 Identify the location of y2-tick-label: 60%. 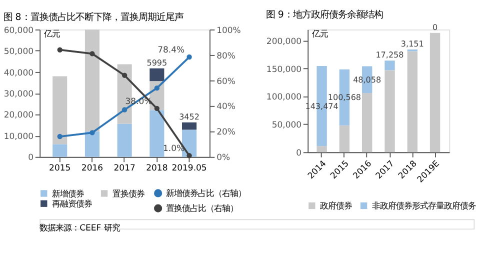
(226, 81).